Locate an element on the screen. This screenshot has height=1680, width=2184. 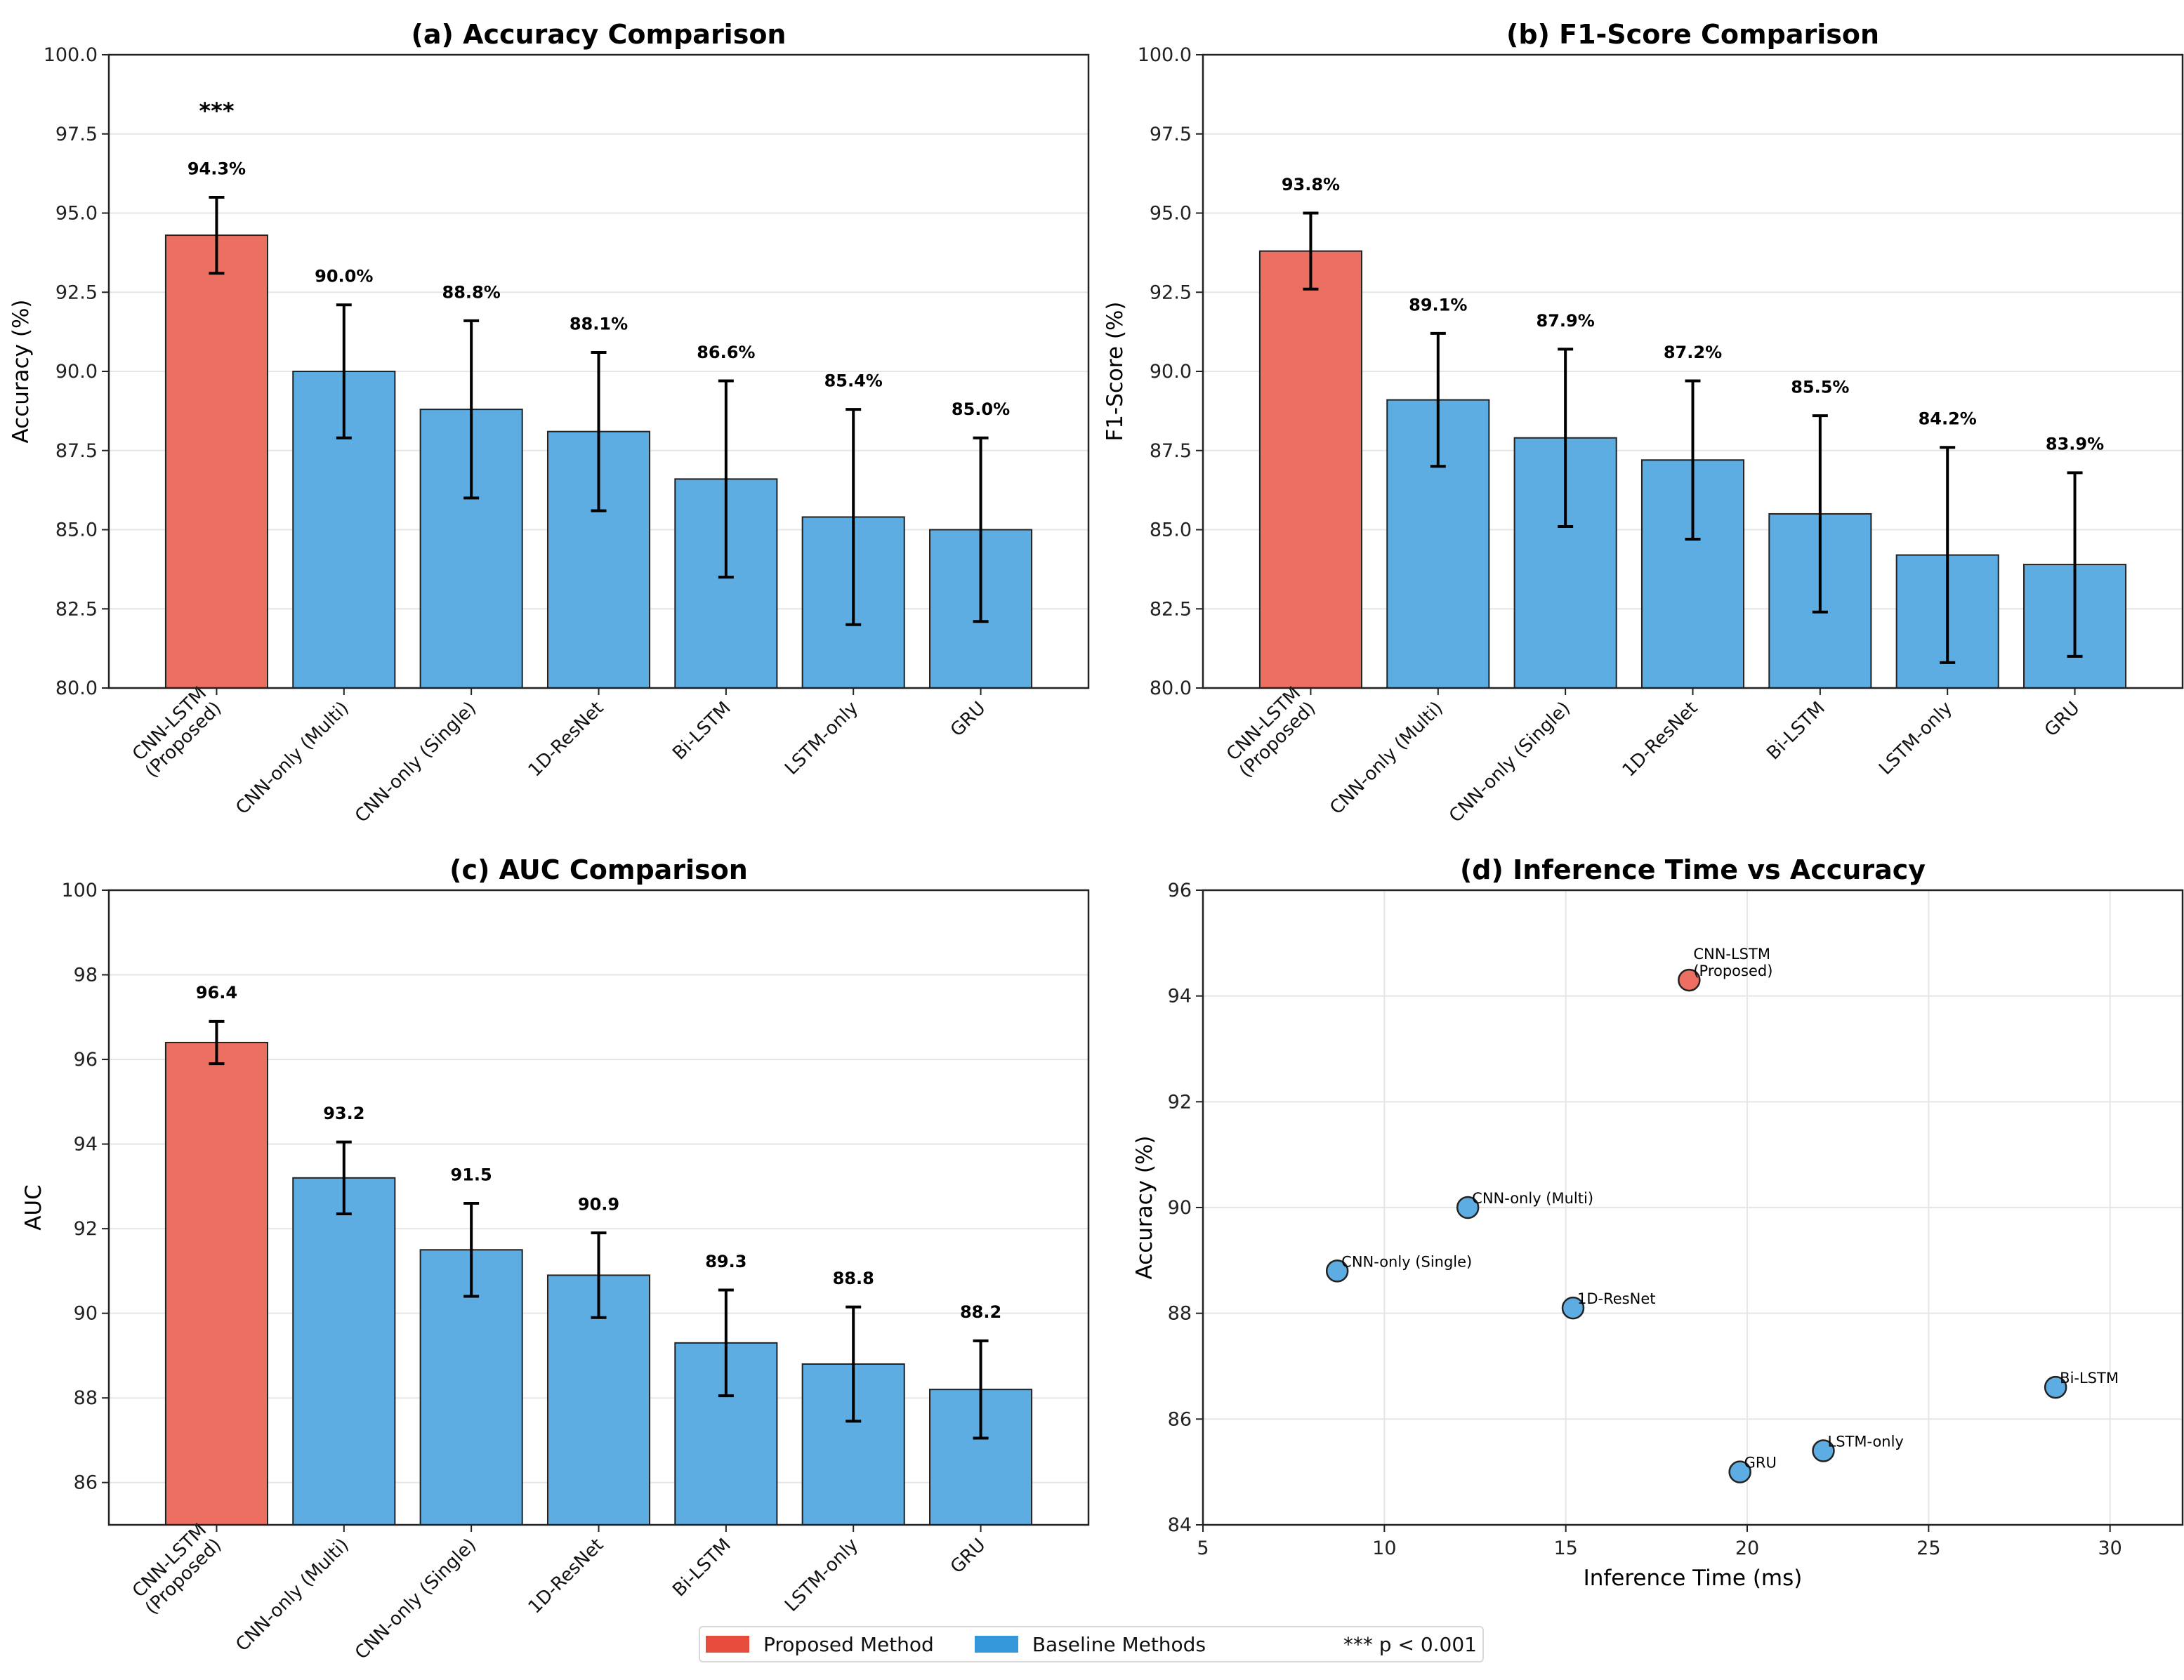
chart-title: (b) F1-Score Comparison is located at coordinates (1693, 34).